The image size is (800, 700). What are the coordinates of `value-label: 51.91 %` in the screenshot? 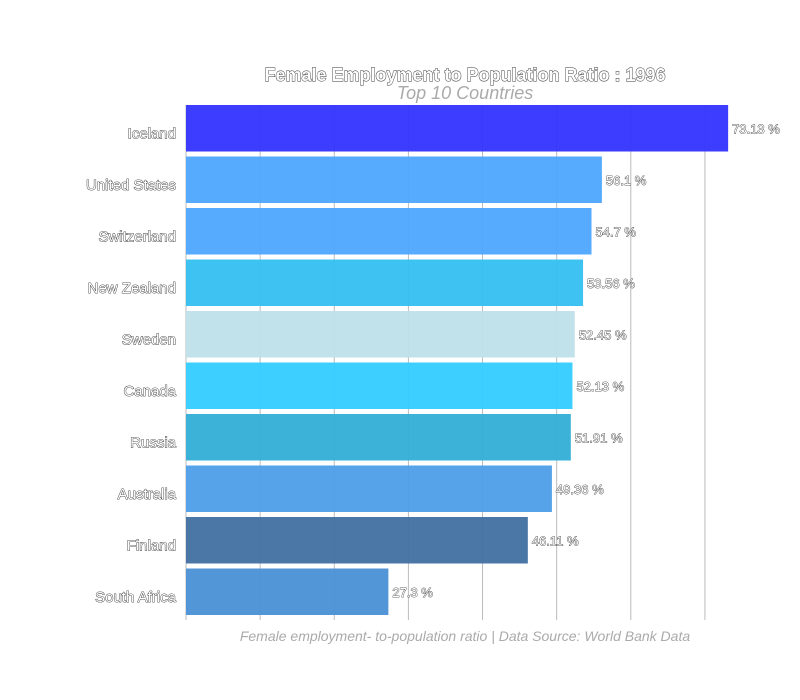 It's located at (599, 437).